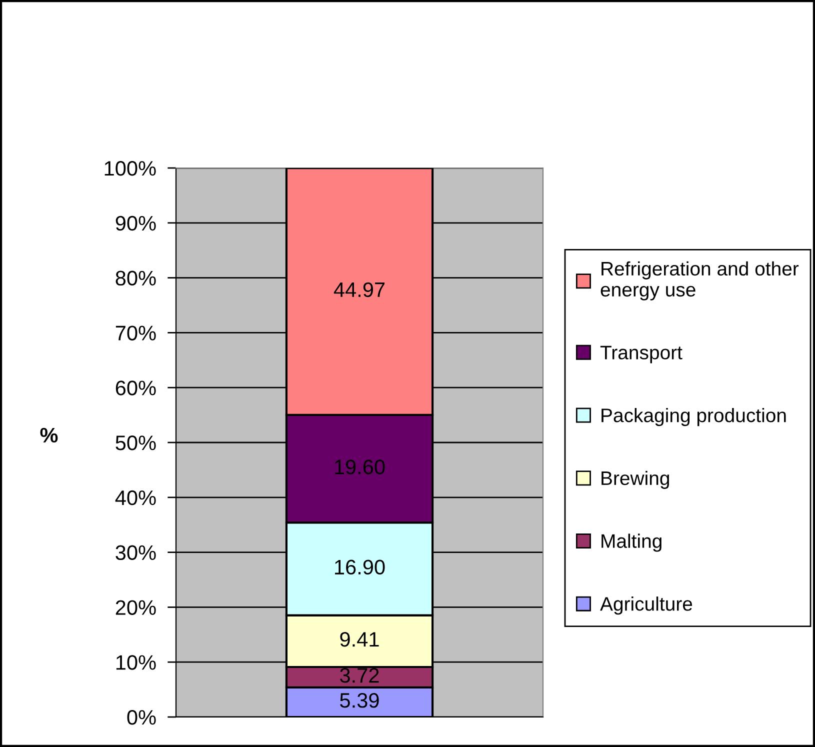  What do you see at coordinates (49, 435) in the screenshot?
I see `y-axis-title: %` at bounding box center [49, 435].